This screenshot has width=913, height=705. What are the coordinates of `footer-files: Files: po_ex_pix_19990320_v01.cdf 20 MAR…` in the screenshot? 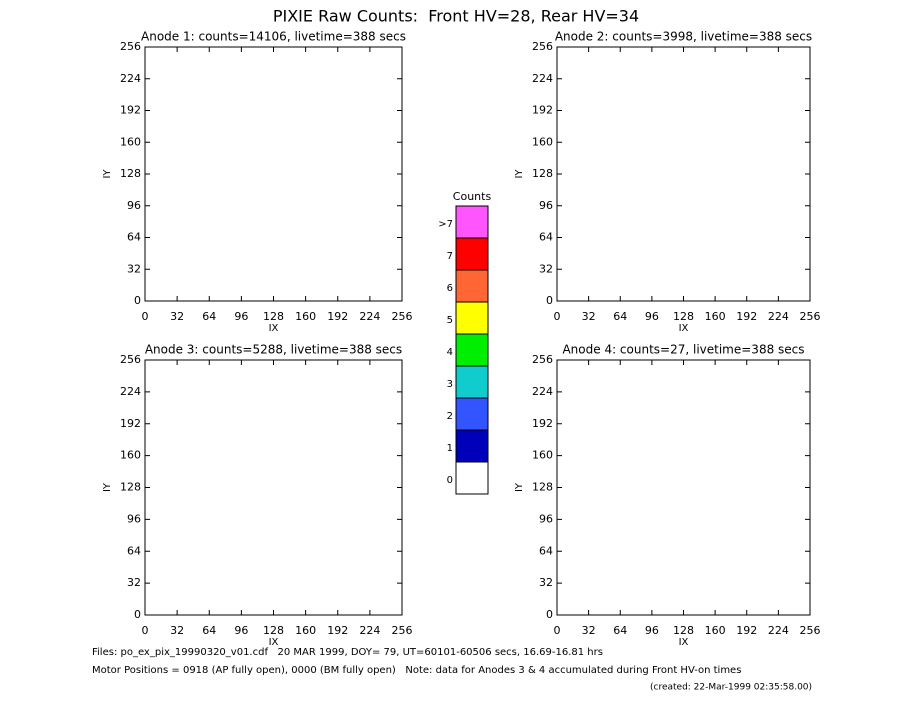 It's located at (347, 652).